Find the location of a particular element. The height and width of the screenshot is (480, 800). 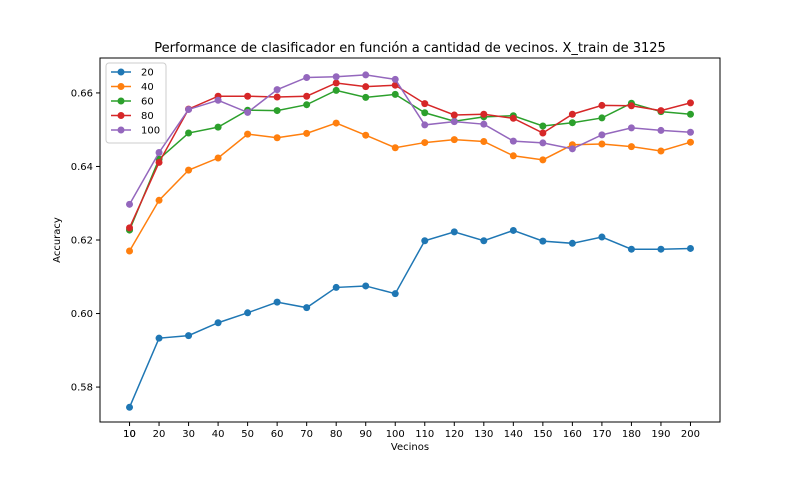

x-tick-label: 20 is located at coordinates (159, 434).